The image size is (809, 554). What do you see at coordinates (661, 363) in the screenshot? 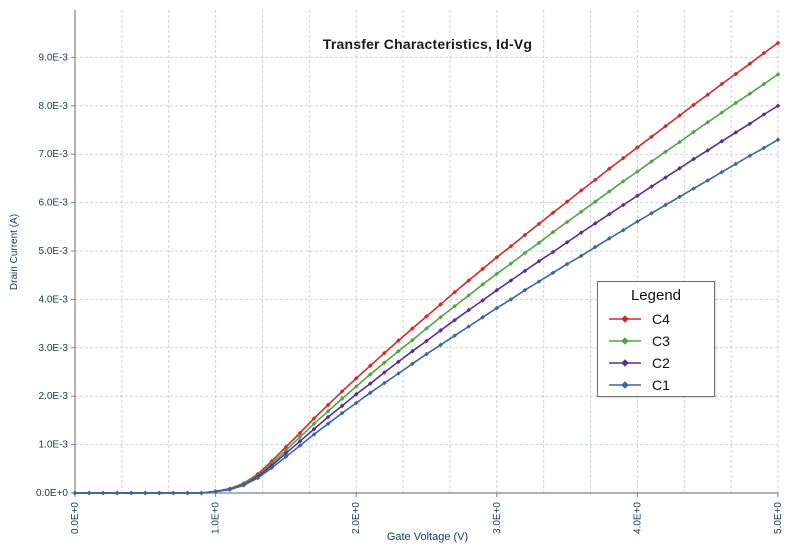
I see `legend-item-label: C2` at bounding box center [661, 363].